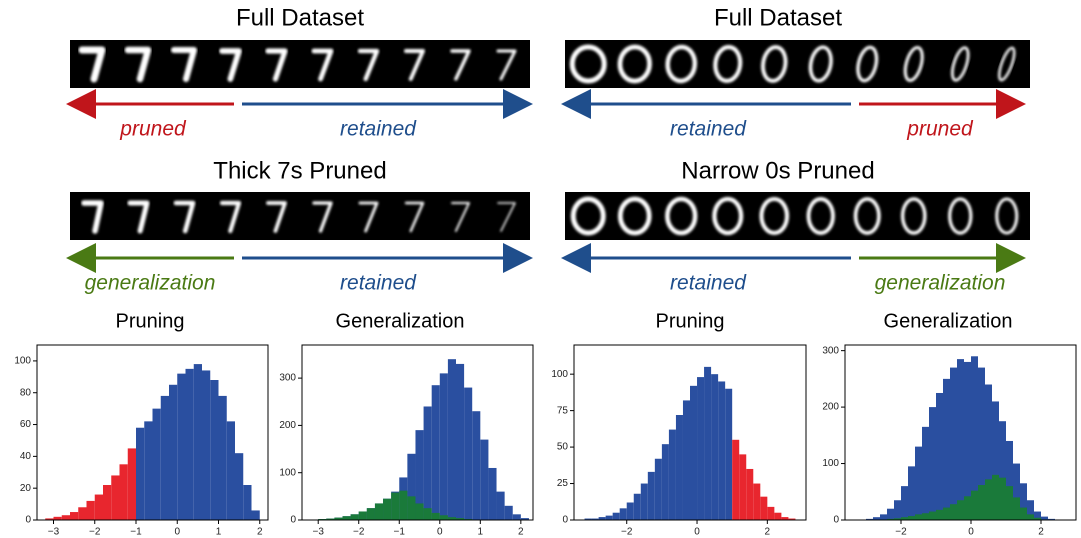 The image size is (1081, 538). I want to click on x-tick-label: −3, so click(54, 532).